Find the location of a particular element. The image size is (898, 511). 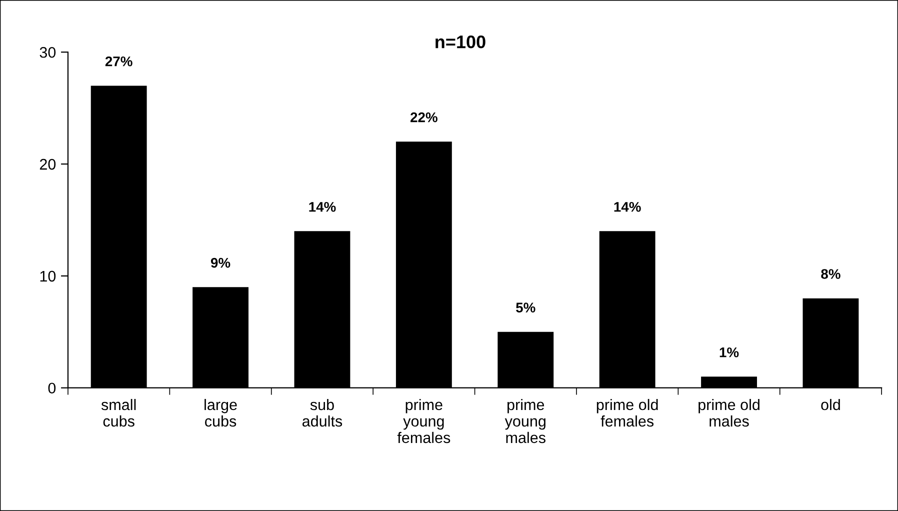

data-label: 22% is located at coordinates (424, 117).